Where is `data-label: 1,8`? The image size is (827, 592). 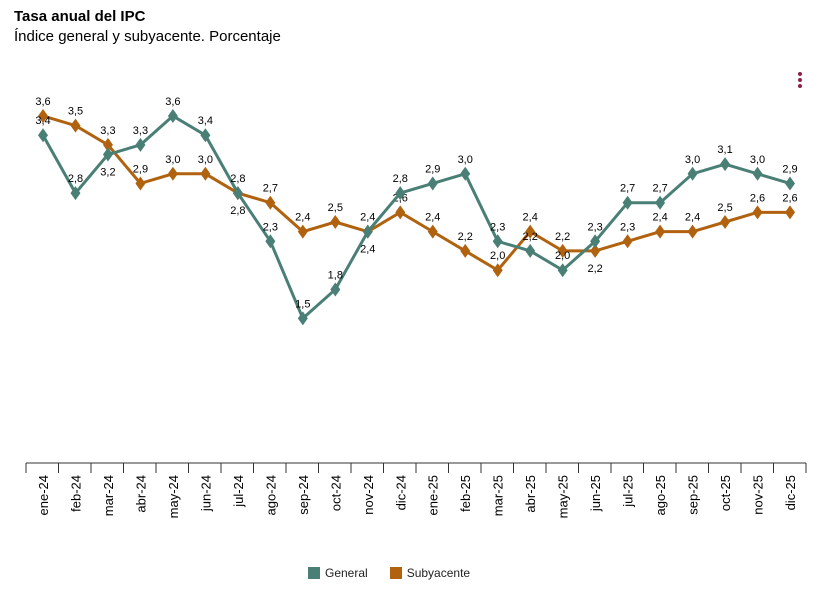 data-label: 1,8 is located at coordinates (335, 275).